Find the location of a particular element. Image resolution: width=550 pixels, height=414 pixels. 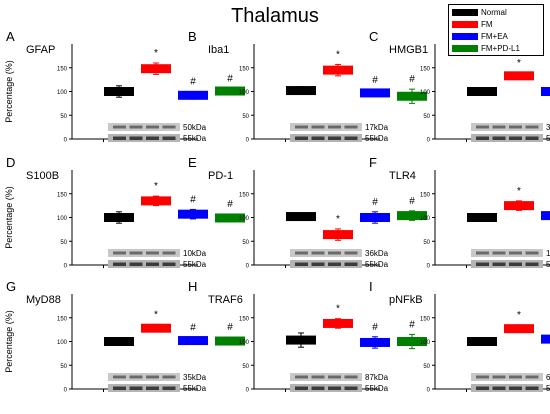

significance-mark-b-2: # is located at coordinates (375, 80).